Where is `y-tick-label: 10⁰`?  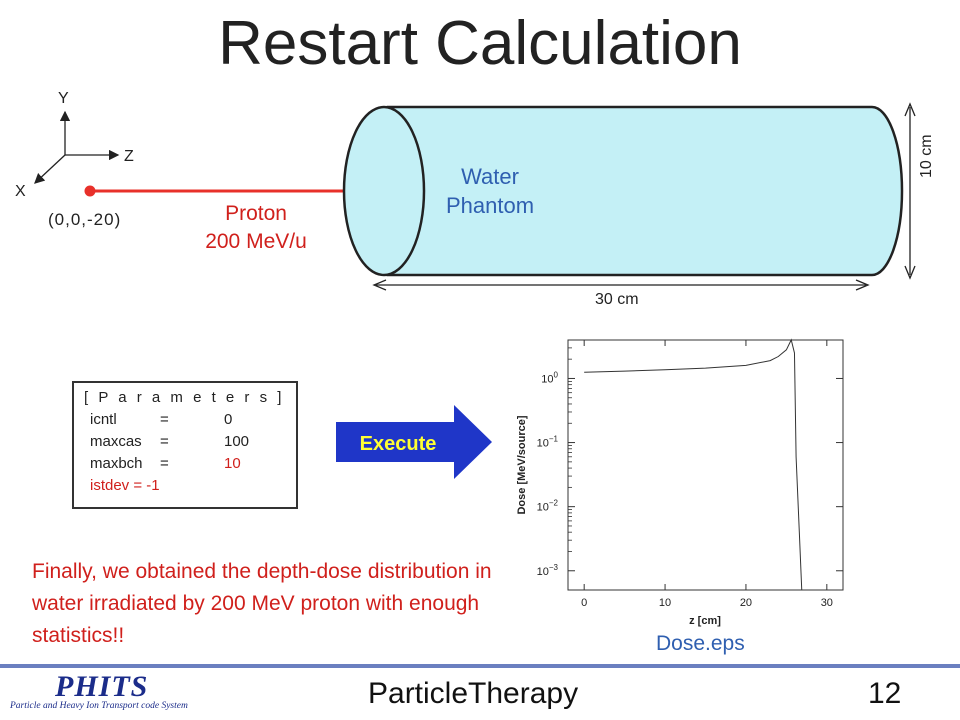
y-tick-label: 10⁰ is located at coordinates (549, 377).